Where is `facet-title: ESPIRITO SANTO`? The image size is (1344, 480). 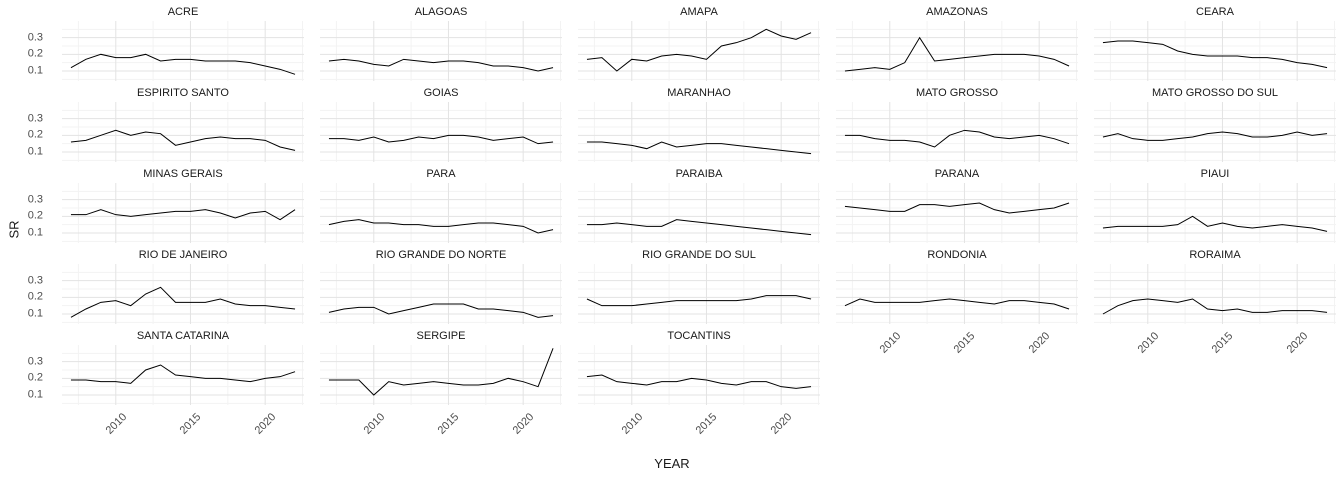 facet-title: ESPIRITO SANTO is located at coordinates (183, 93).